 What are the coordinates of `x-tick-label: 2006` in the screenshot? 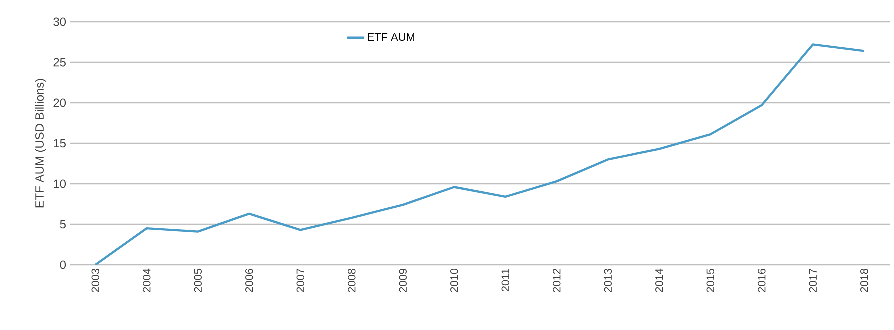 It's located at (250, 280).